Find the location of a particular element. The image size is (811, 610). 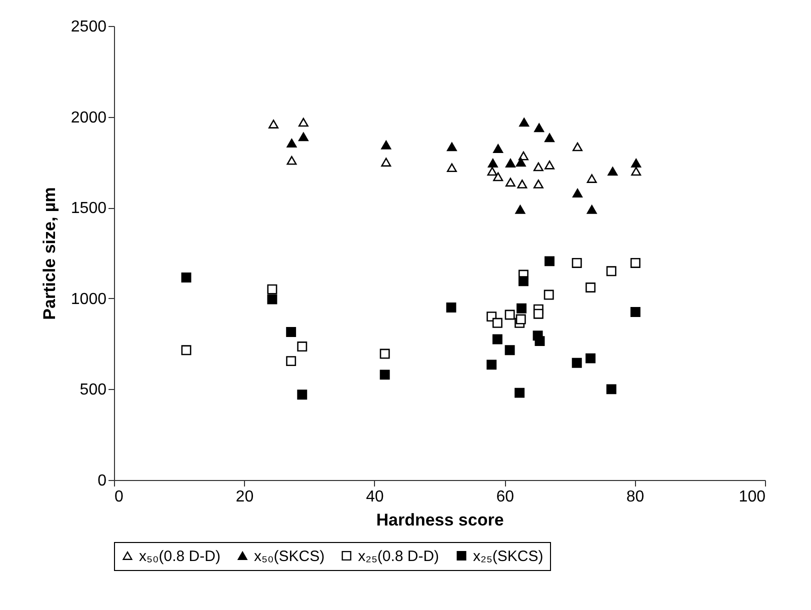

y-tick-label: 2000 is located at coordinates (88, 117).